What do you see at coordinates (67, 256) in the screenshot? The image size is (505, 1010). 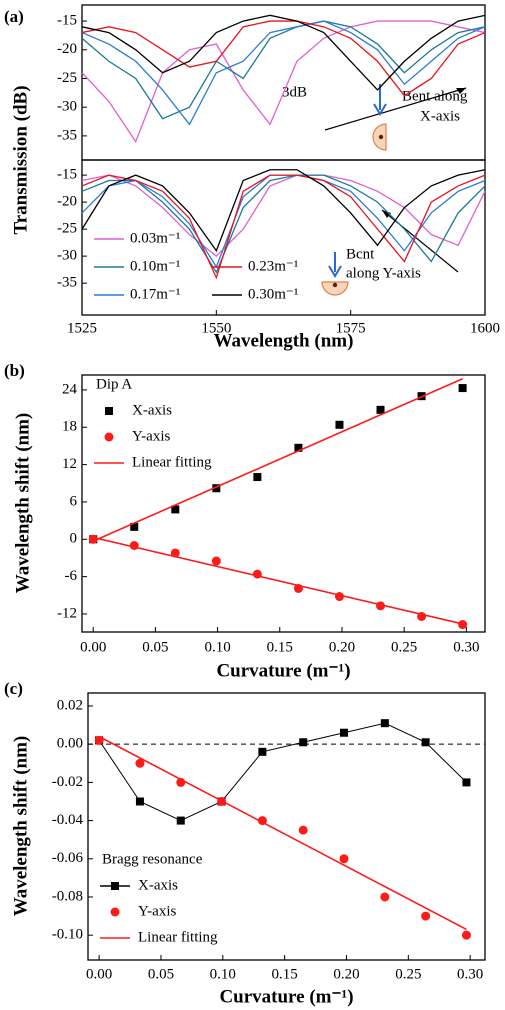 I see `y-tick-label: -30` at bounding box center [67, 256].